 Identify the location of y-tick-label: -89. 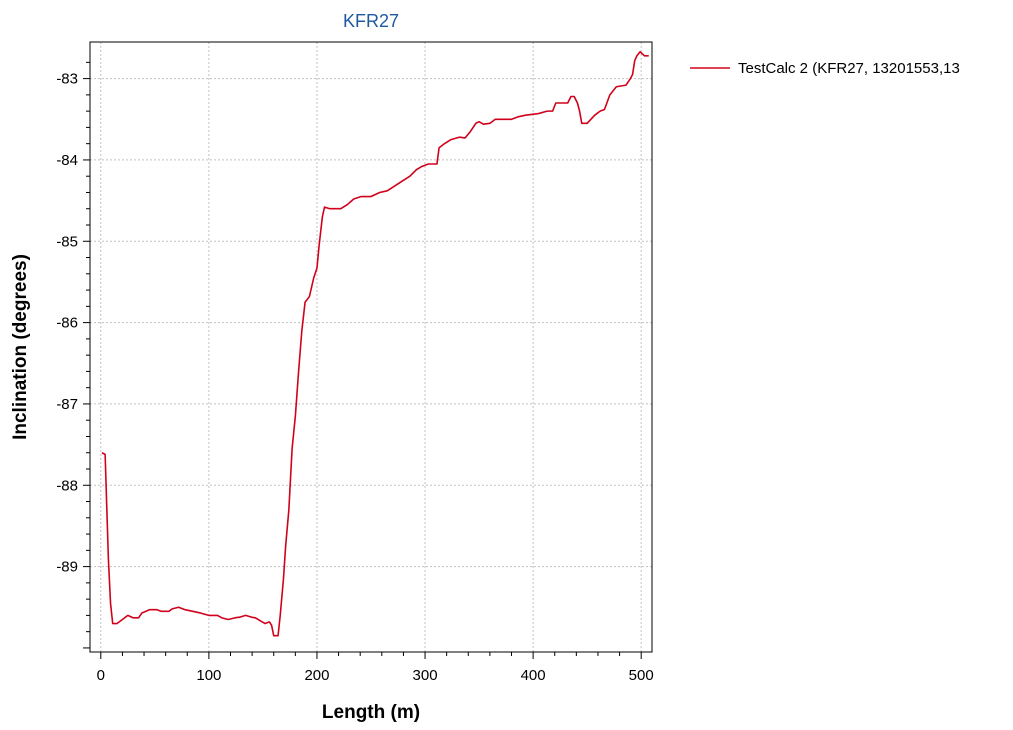
(67, 567).